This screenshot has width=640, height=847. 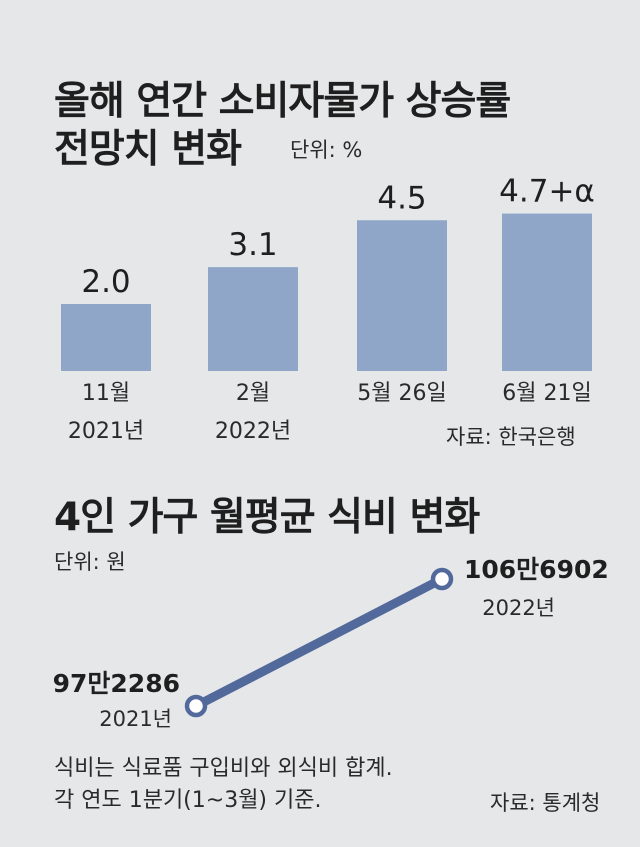 What do you see at coordinates (547, 192) in the screenshot?
I see `bar-value-label-4: 4.7+α` at bounding box center [547, 192].